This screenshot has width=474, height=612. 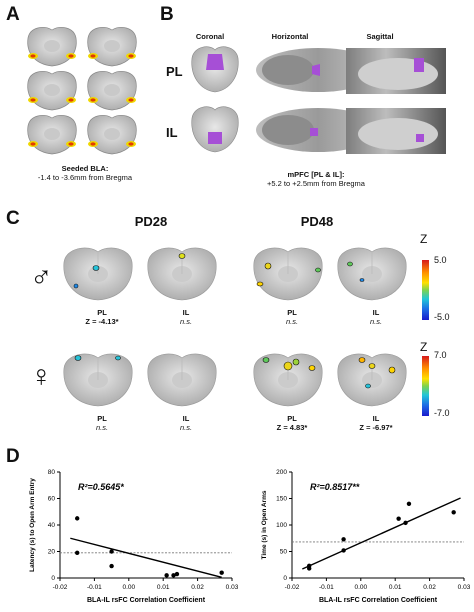 What do you see at coordinates (186, 312) in the screenshot?
I see `male-pd28-il-region: IL` at bounding box center [186, 312].